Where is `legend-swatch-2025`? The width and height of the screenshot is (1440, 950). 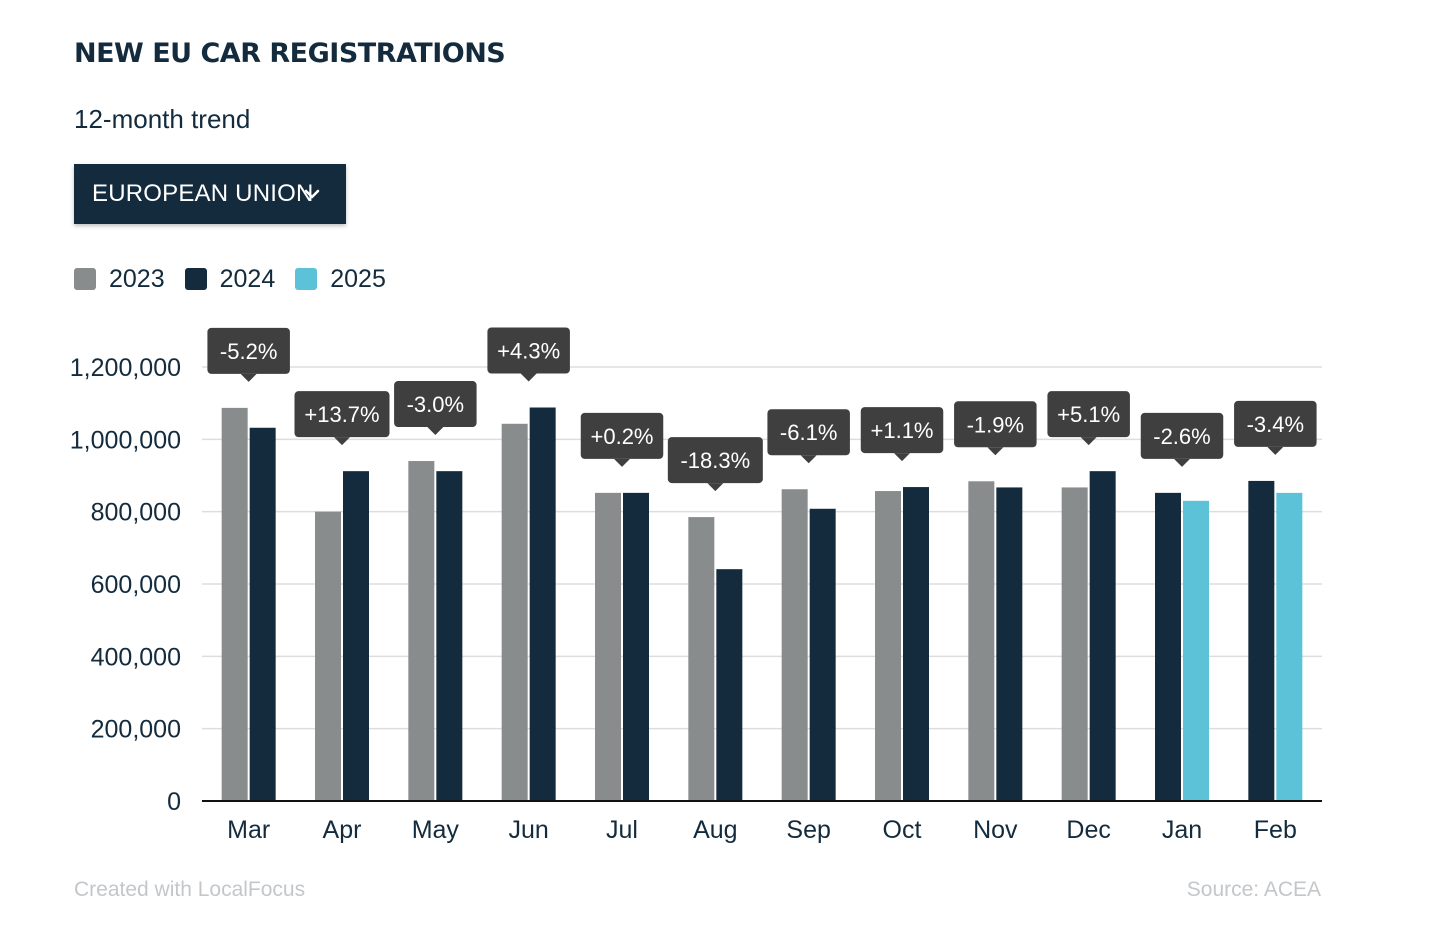
legend-swatch-2025 is located at coordinates (306, 279).